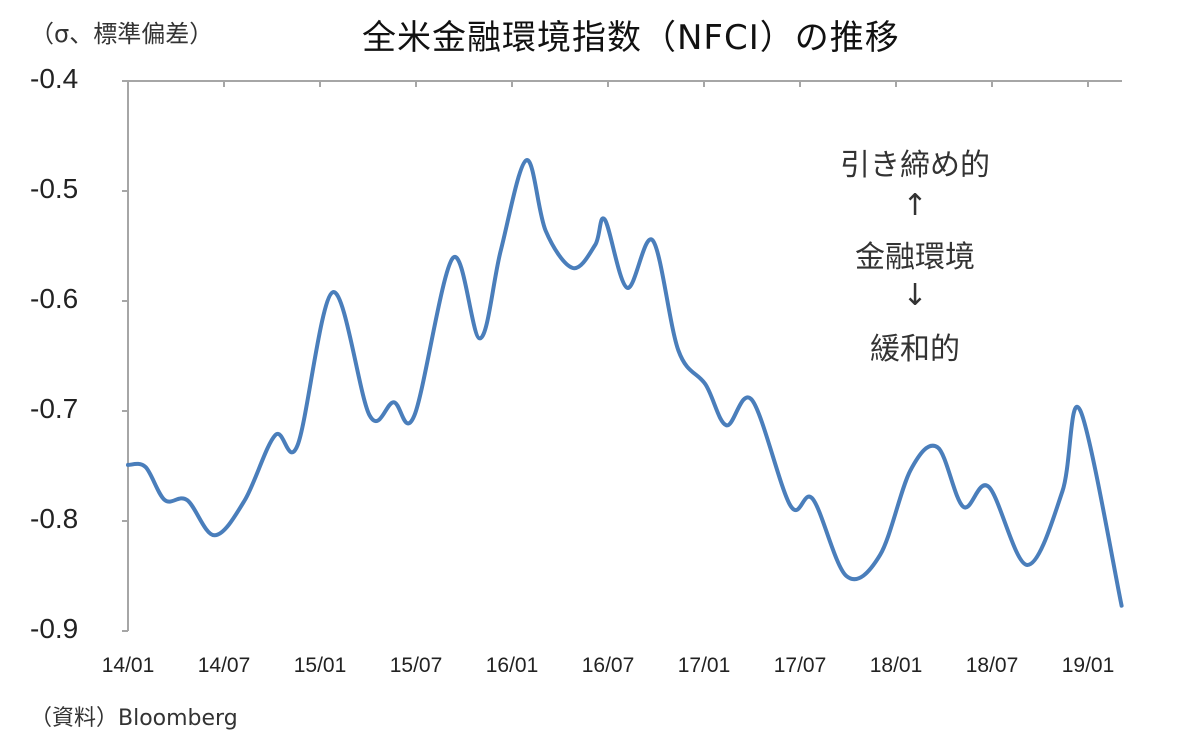  What do you see at coordinates (1088, 665) in the screenshot?
I see `x-tick-label: 19/01` at bounding box center [1088, 665].